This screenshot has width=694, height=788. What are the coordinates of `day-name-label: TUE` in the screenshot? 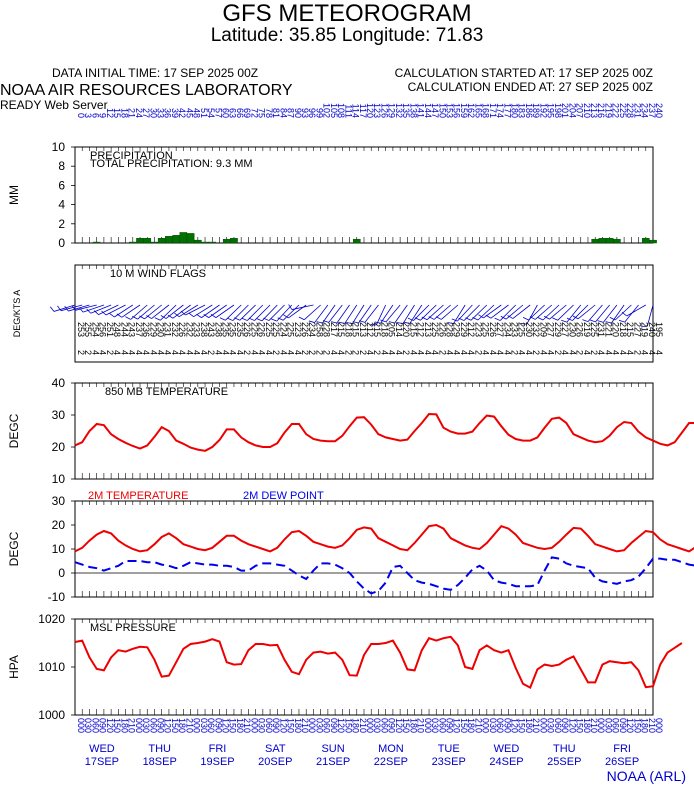 It's located at (449, 749).